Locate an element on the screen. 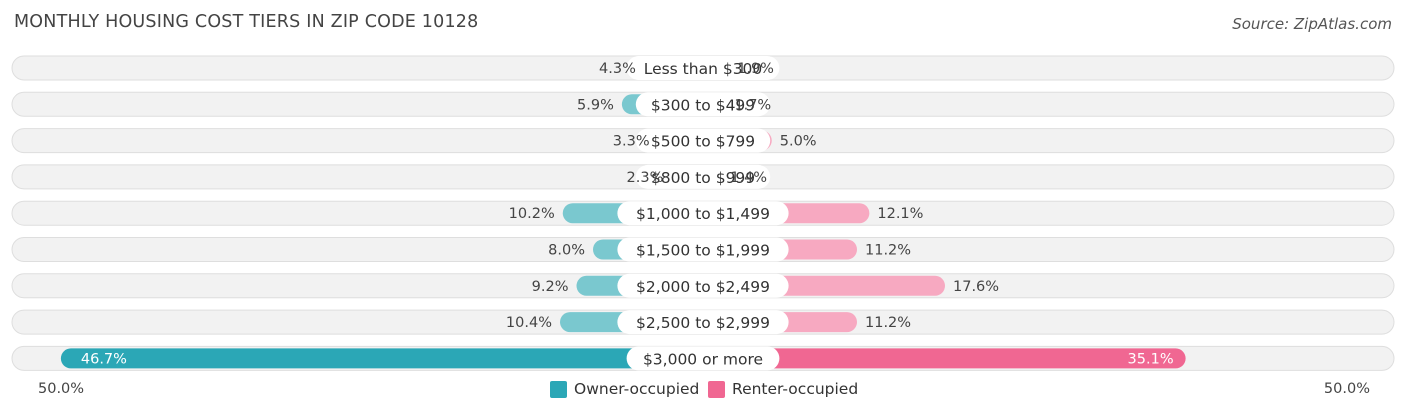  owner-value-label: 2.3% is located at coordinates (645, 178).